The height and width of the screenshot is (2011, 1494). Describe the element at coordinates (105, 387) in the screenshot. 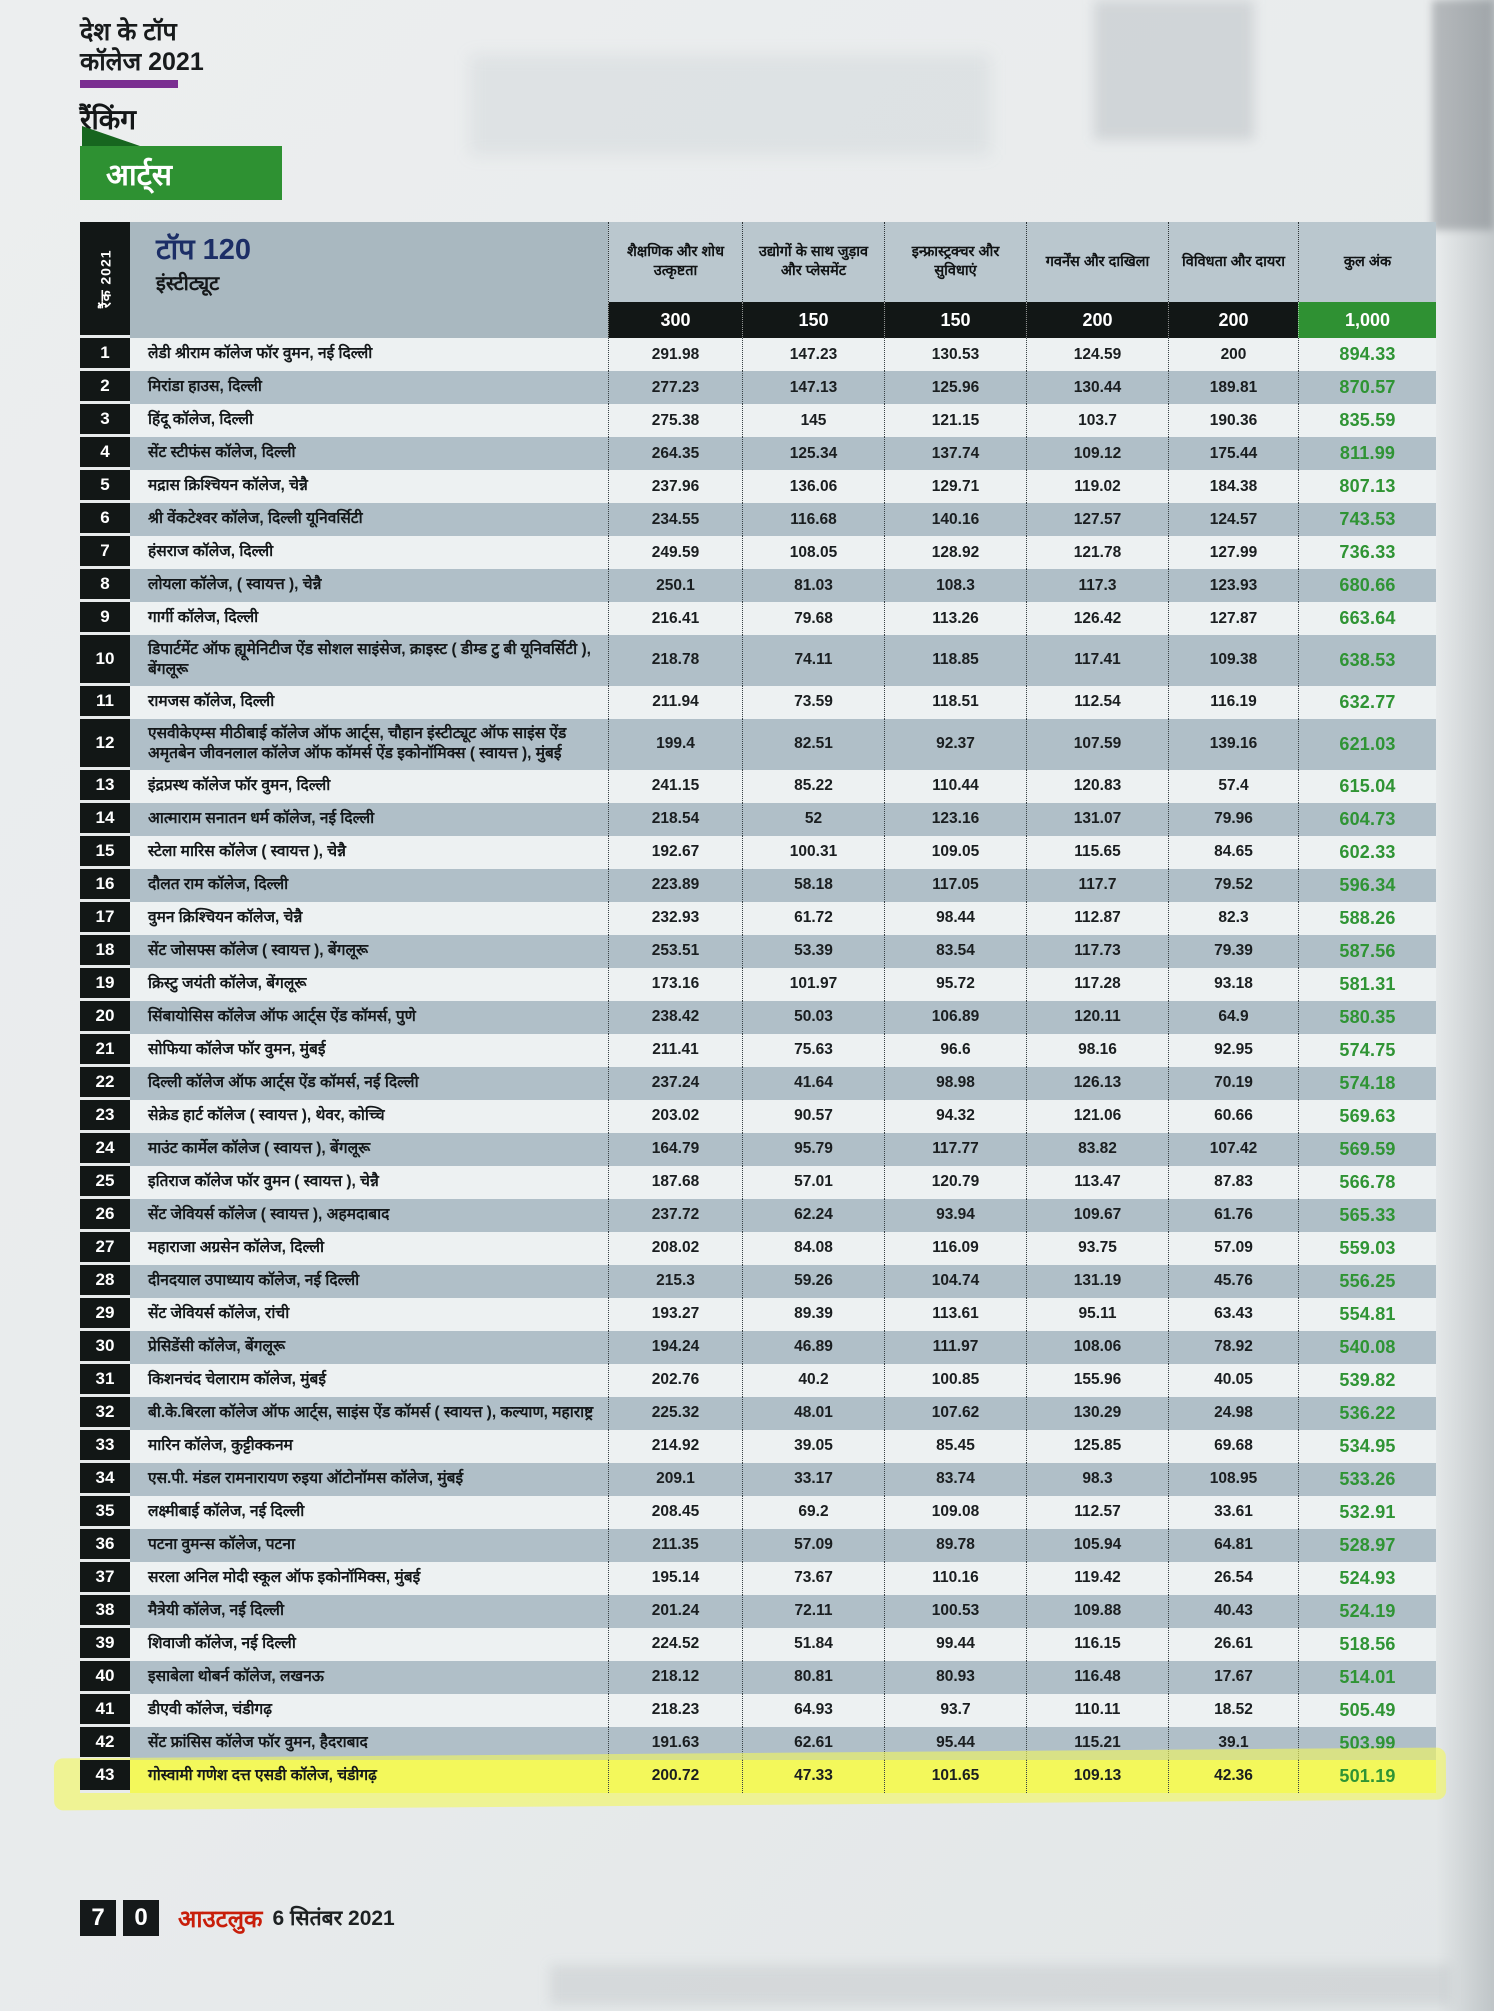

I see `rank-cell: 2` at that location.